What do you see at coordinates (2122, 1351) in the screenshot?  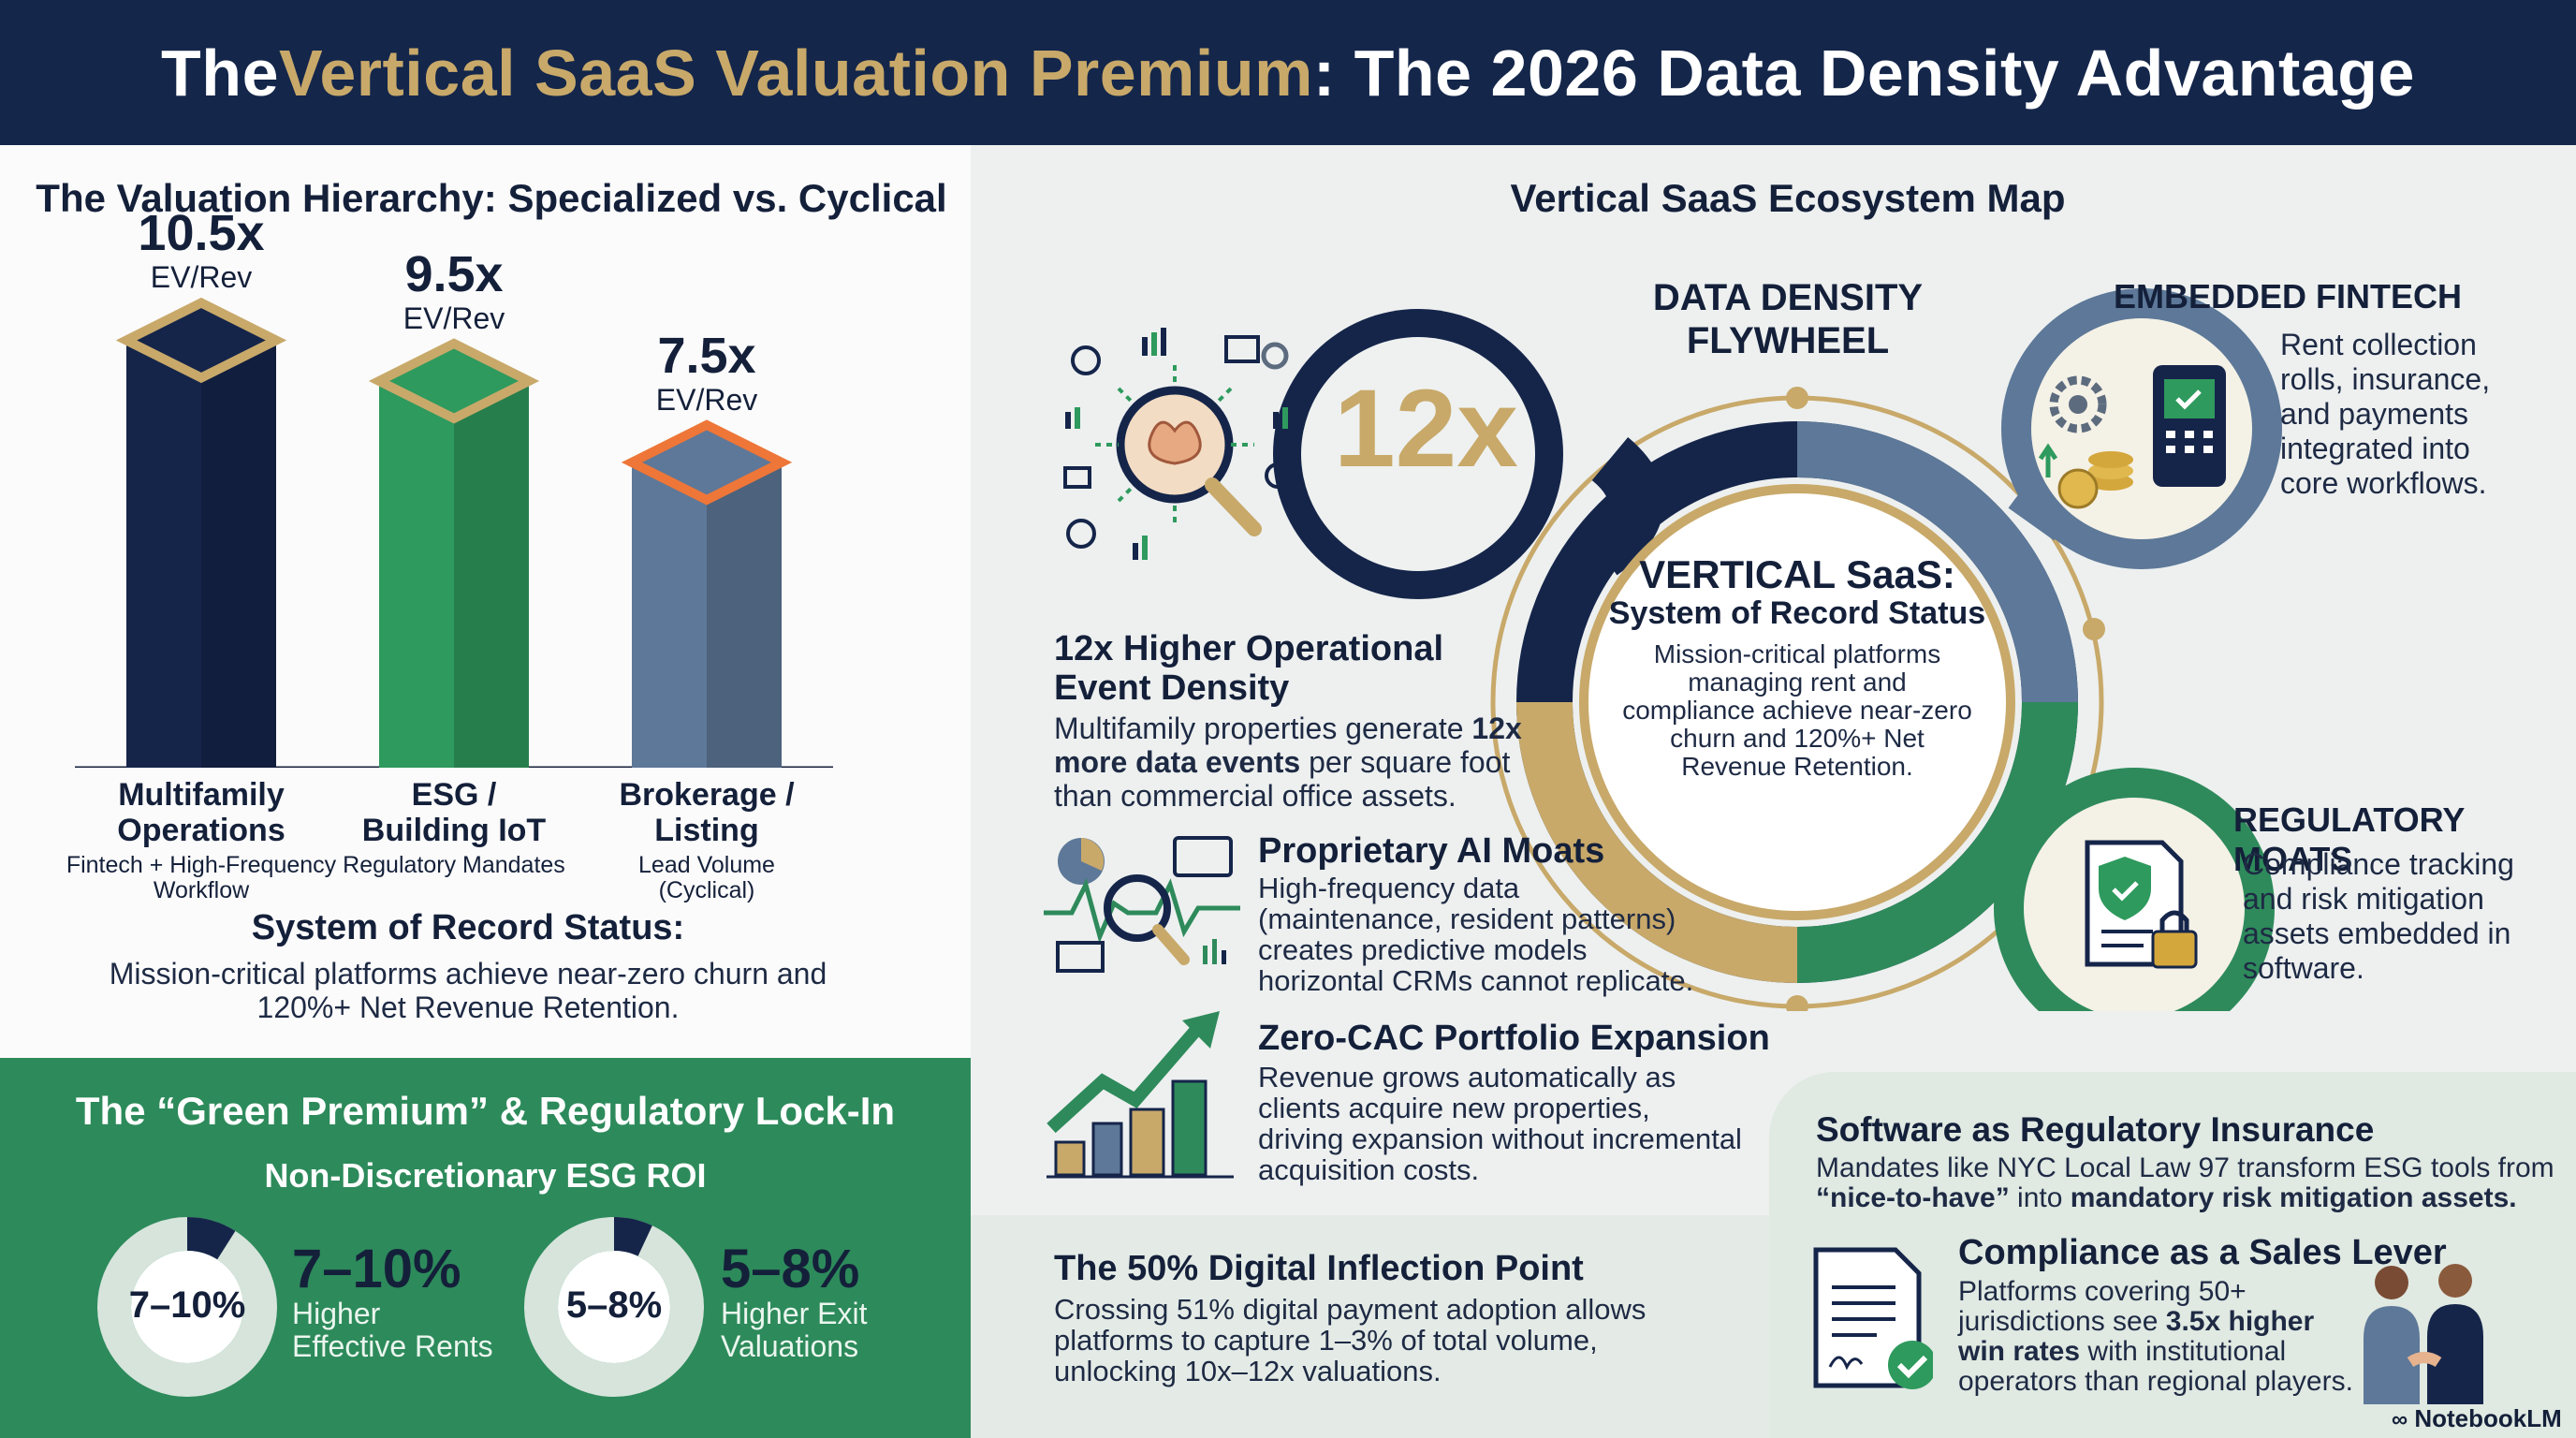 I see `sales-text-3: win rates with institutional` at bounding box center [2122, 1351].